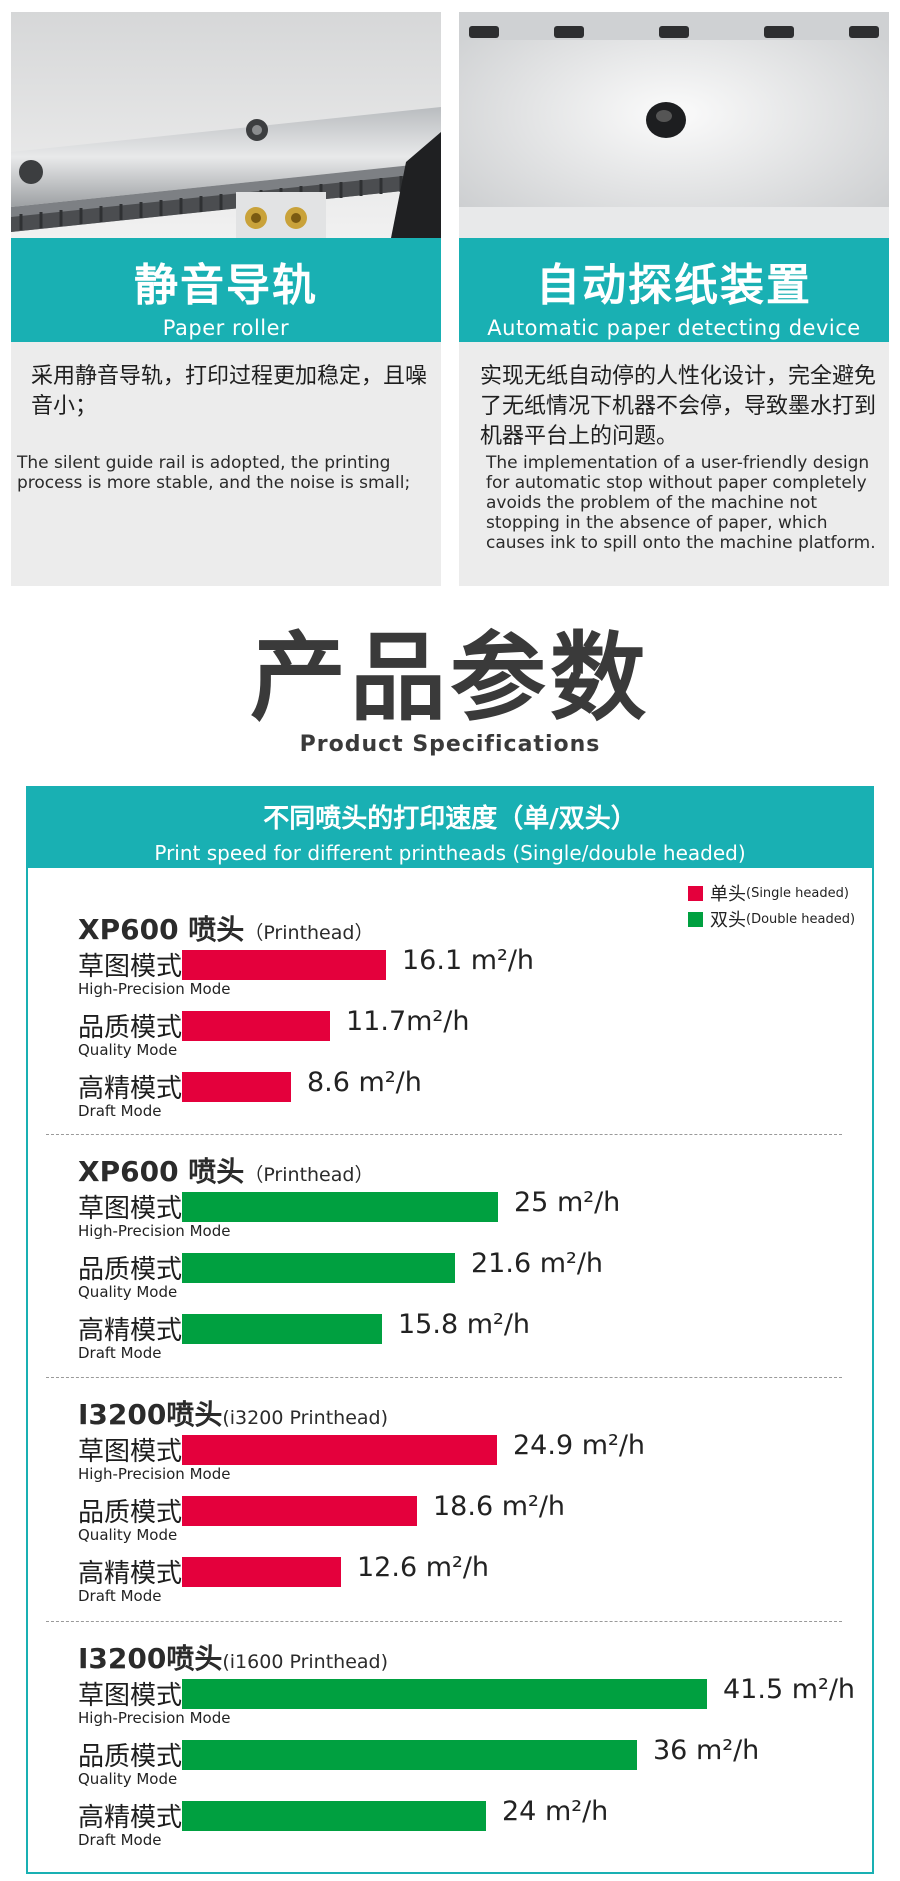 This screenshot has width=900, height=1881. I want to click on speed-value: 24.9 m²/h, so click(579, 1445).